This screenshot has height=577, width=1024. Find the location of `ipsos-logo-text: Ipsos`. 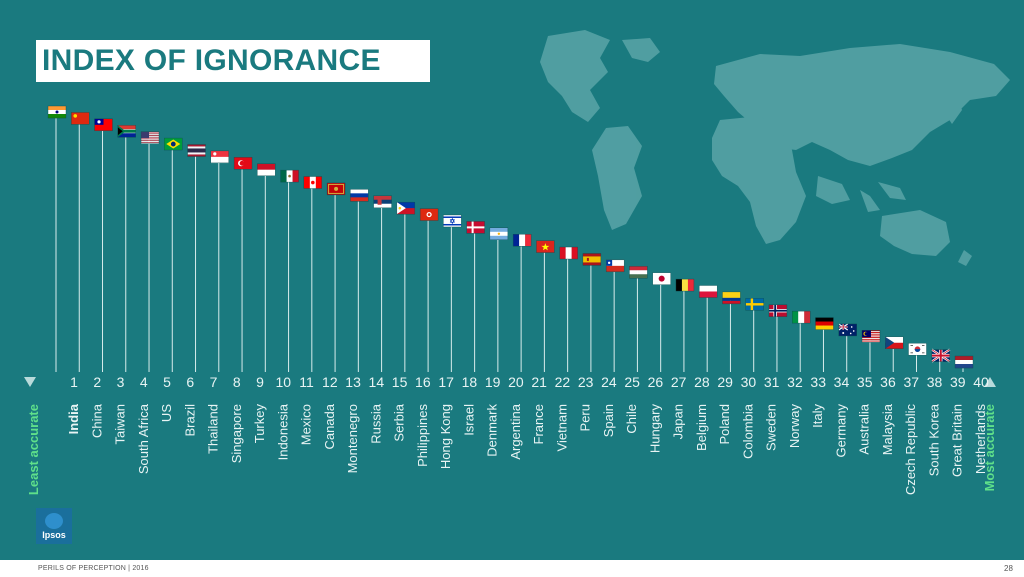

ipsos-logo-text: Ipsos is located at coordinates (54, 535).